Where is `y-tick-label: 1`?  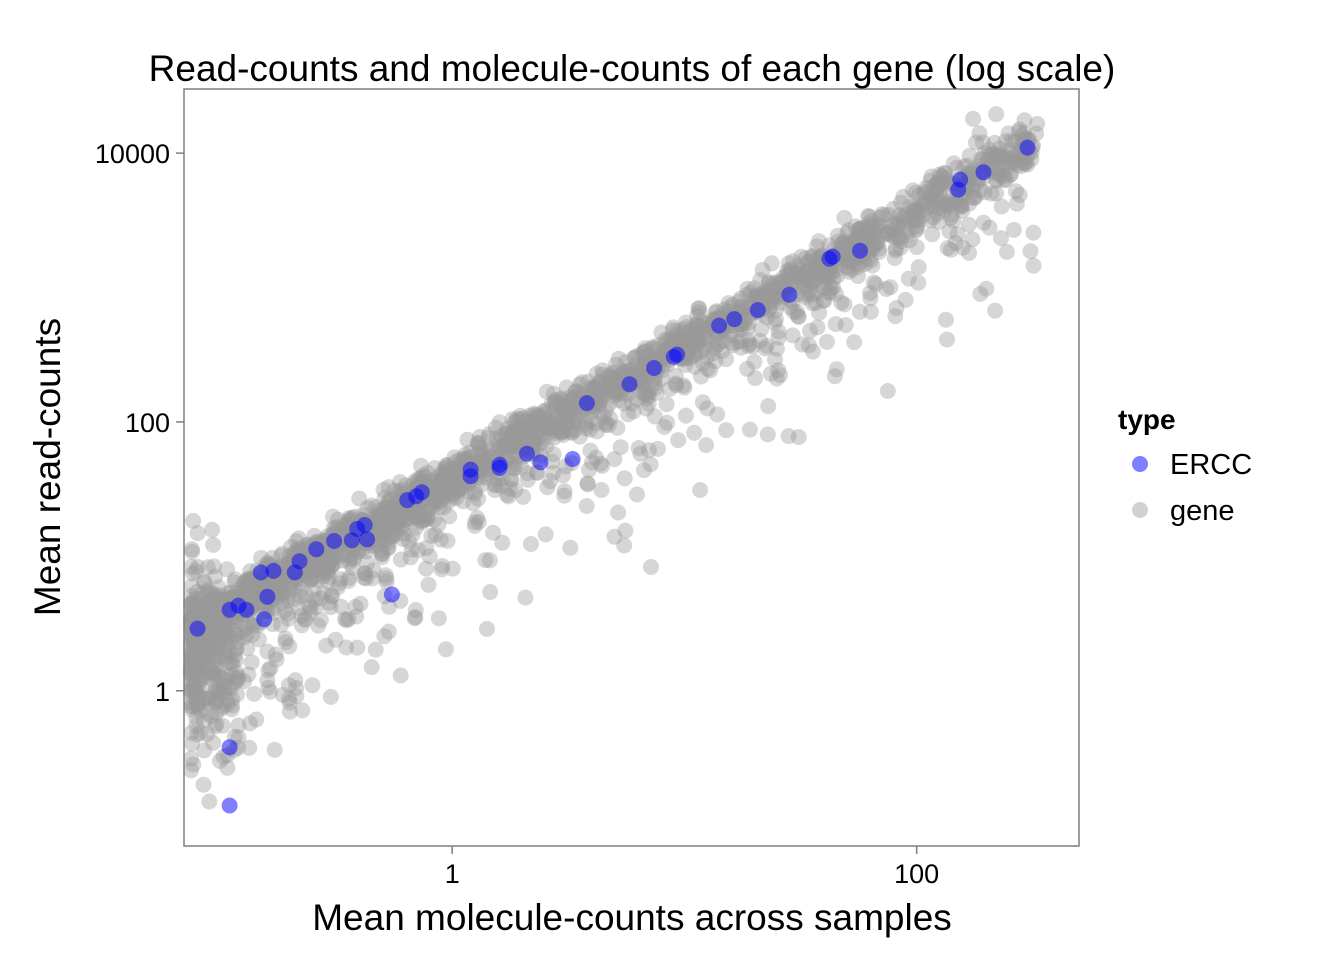
y-tick-label: 1 is located at coordinates (162, 692).